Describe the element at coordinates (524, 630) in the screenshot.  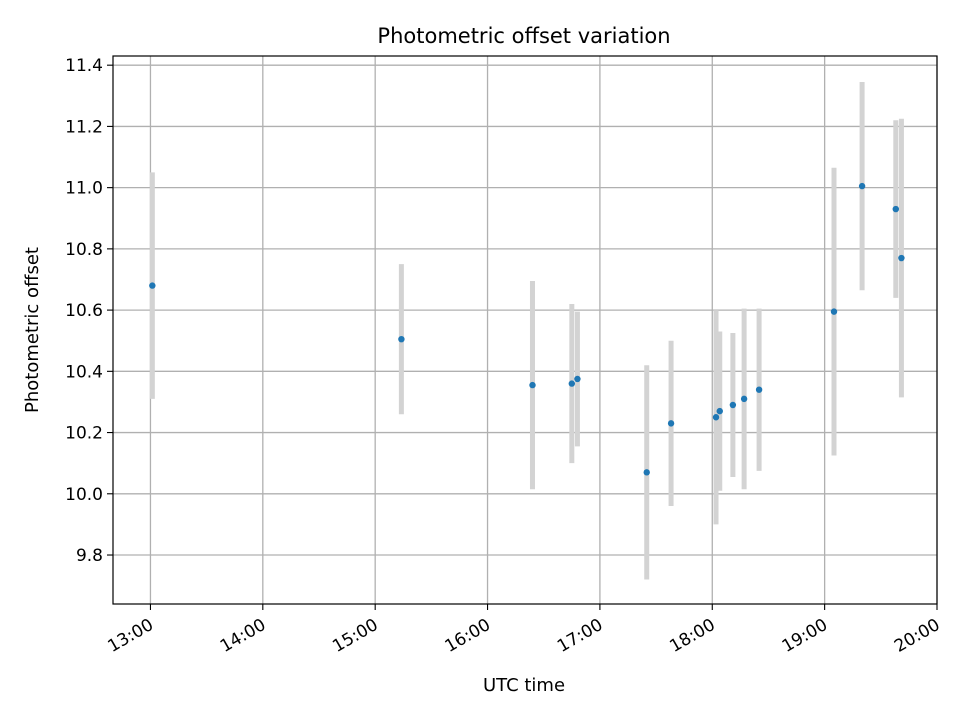
I see `x-axis-ticks: 13:00 14:00 15:00 16:00 17:00 18:00 19:00 20:00` at that location.